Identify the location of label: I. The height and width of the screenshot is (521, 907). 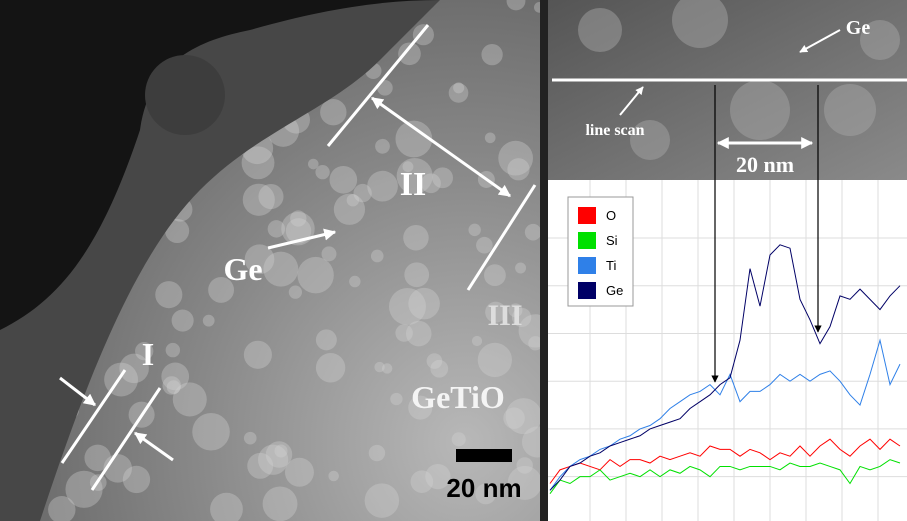
(148, 354).